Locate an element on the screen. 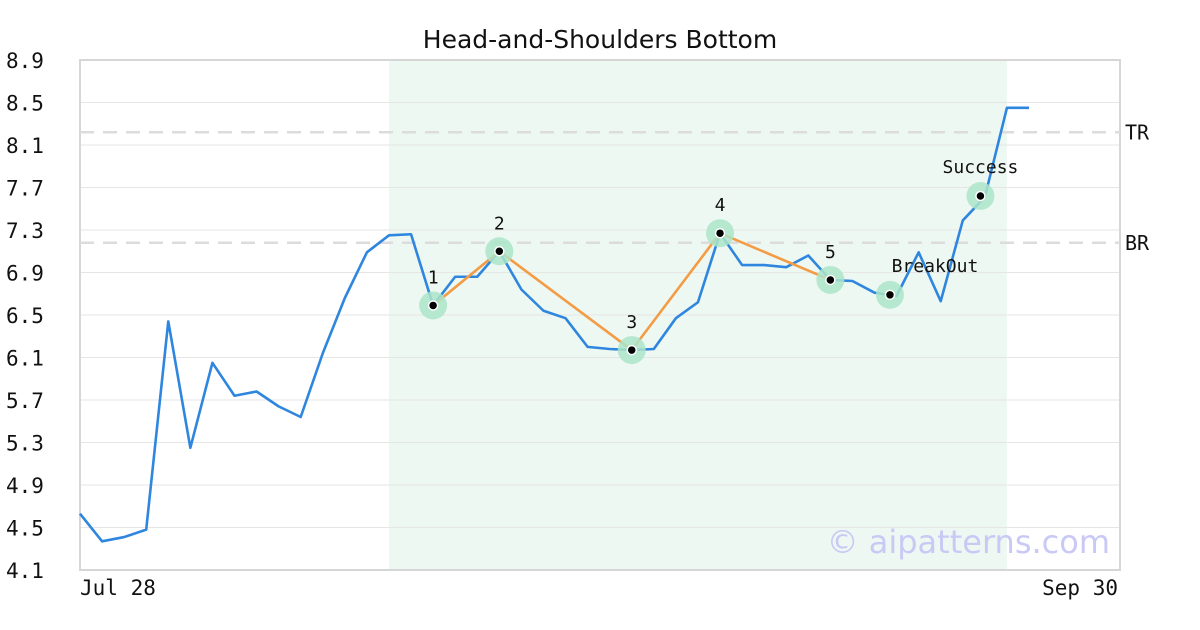  y-tick-label: 7.7 is located at coordinates (25, 189).